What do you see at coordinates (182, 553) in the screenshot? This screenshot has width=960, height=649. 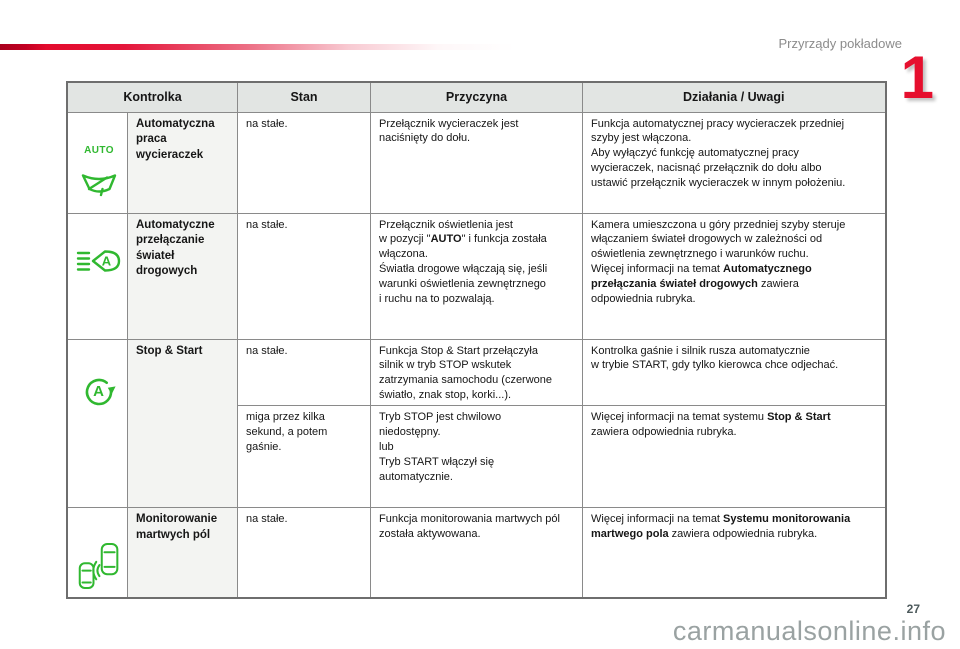 I see `indicator-label: Monitorowanie martwych pól` at bounding box center [182, 553].